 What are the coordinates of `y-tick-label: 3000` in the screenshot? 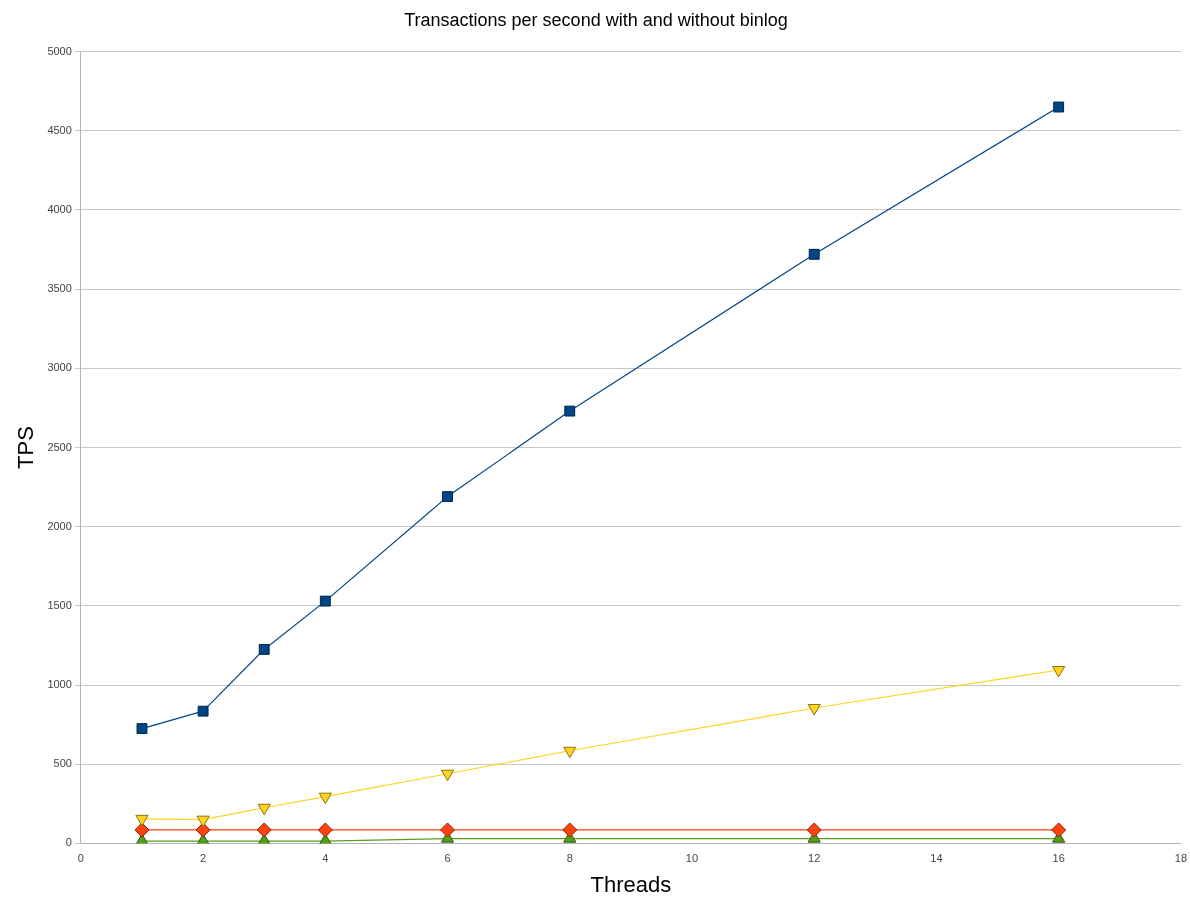 It's located at (59, 367).